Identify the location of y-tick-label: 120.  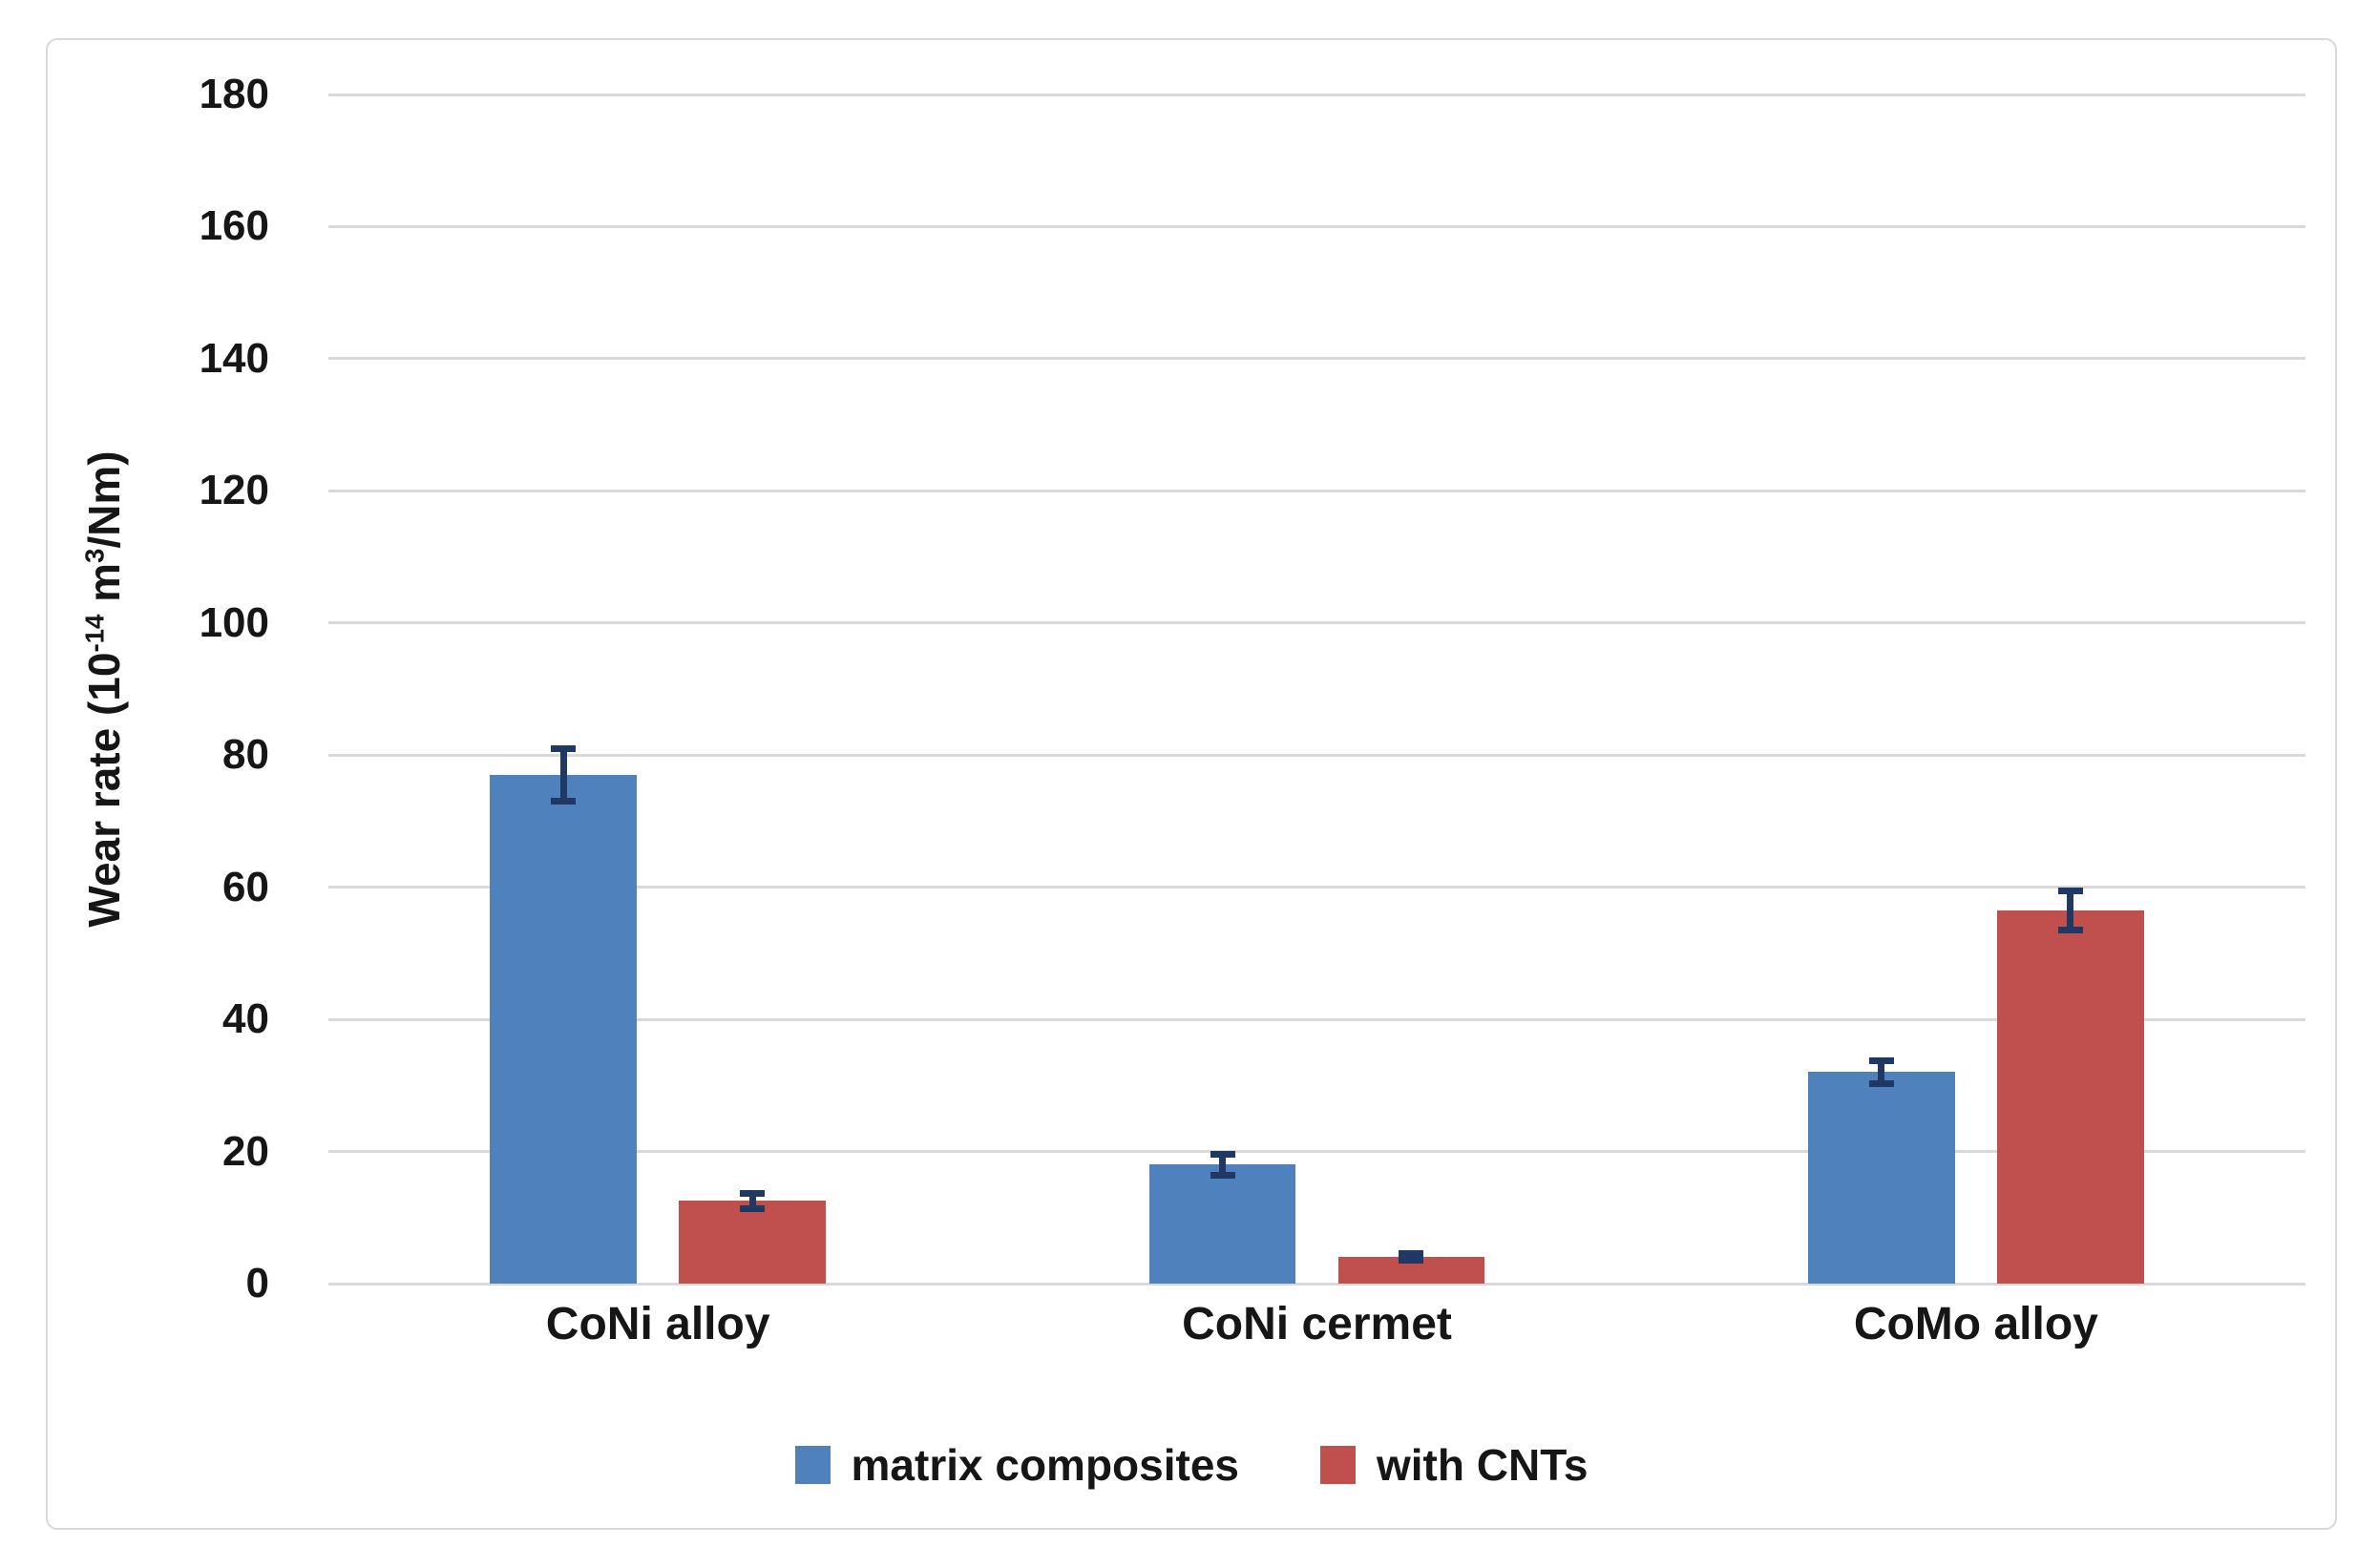
(234, 490).